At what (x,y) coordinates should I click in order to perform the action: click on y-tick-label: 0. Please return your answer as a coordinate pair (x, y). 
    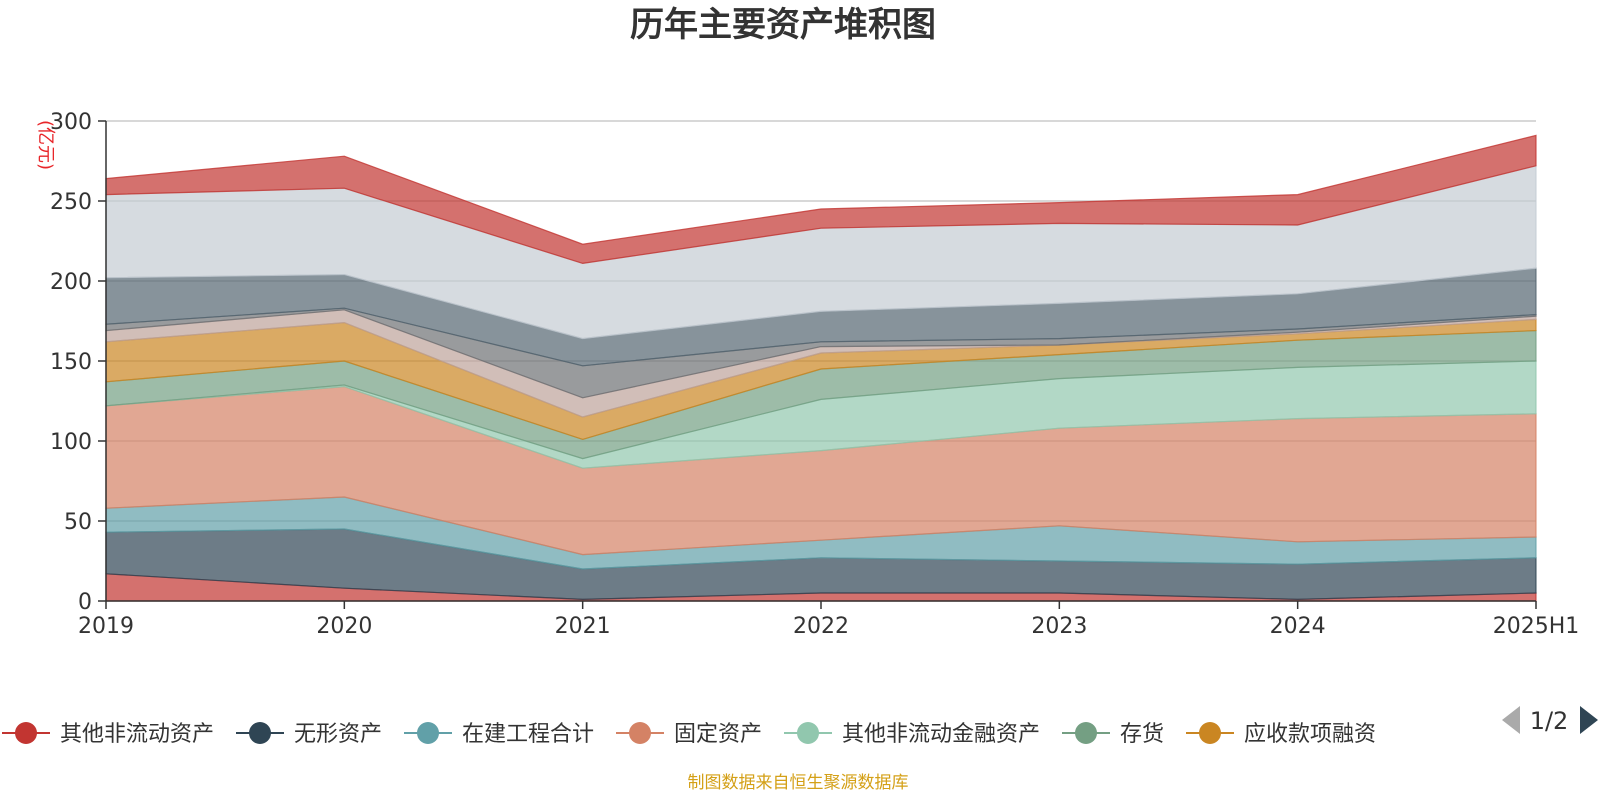
    Looking at the image, I should click on (85, 602).